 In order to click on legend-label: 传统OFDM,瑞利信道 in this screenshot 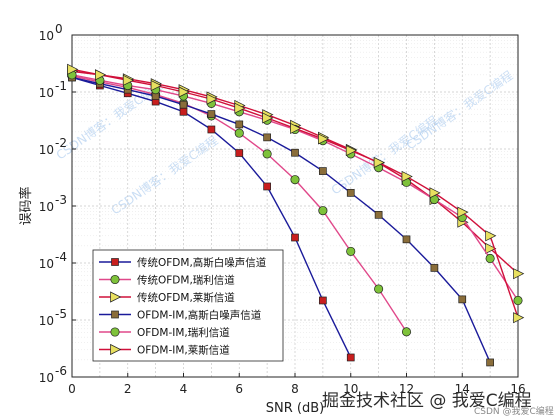, I will do `click(186, 280)`.